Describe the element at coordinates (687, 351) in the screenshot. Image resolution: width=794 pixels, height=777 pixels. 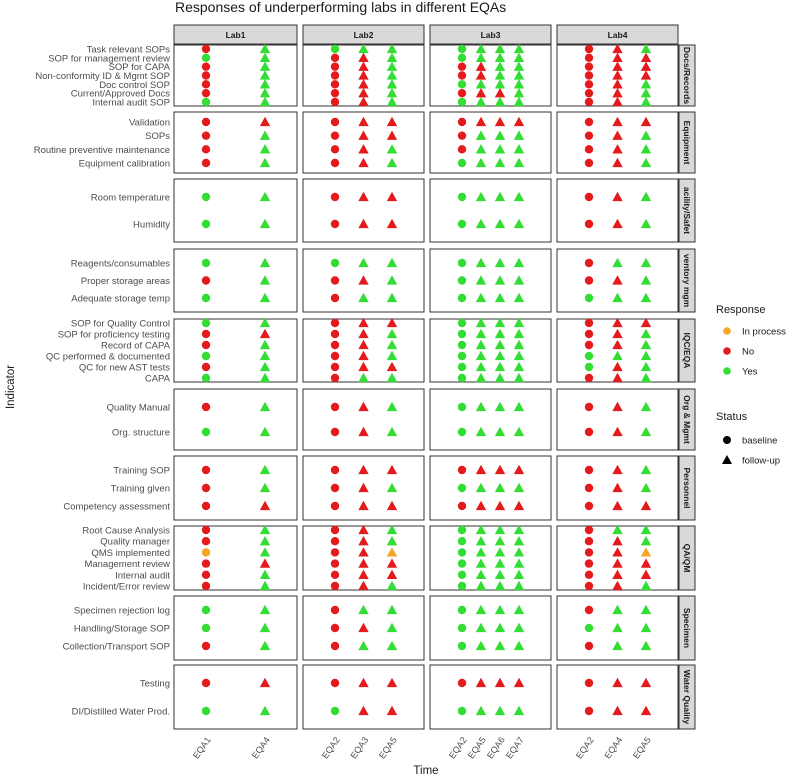
I see `category-strip-label: IQC/EQA` at that location.